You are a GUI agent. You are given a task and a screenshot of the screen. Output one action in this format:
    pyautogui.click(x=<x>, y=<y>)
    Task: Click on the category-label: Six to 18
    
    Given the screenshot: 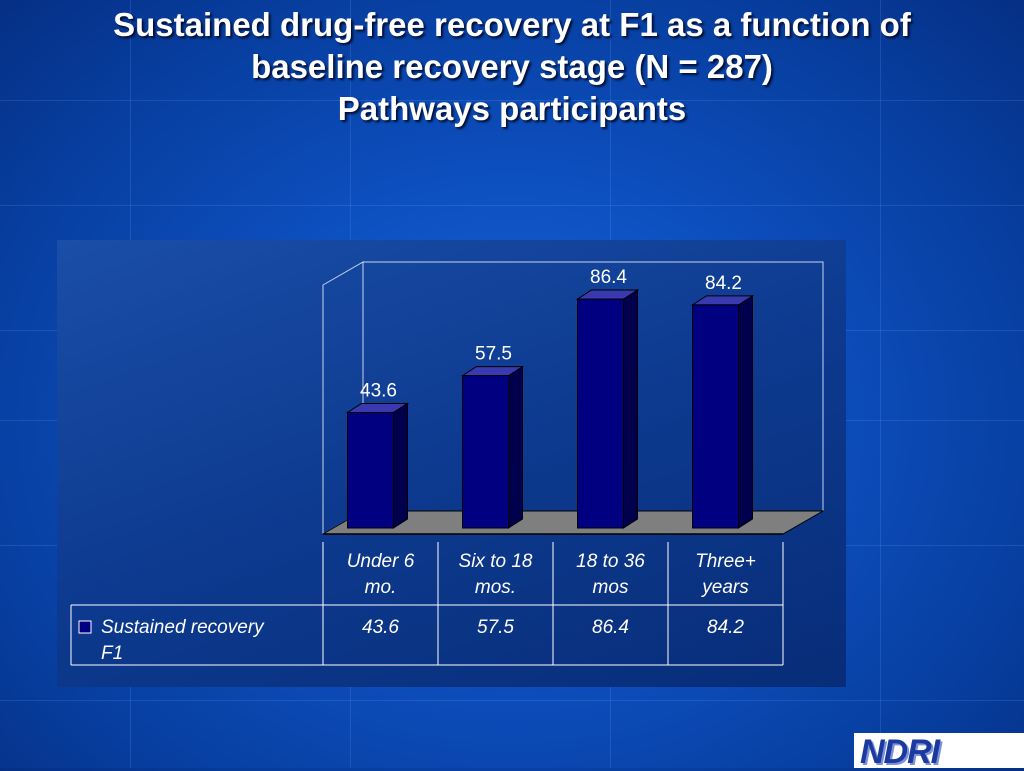 What is the action you would take?
    pyautogui.click(x=496, y=561)
    